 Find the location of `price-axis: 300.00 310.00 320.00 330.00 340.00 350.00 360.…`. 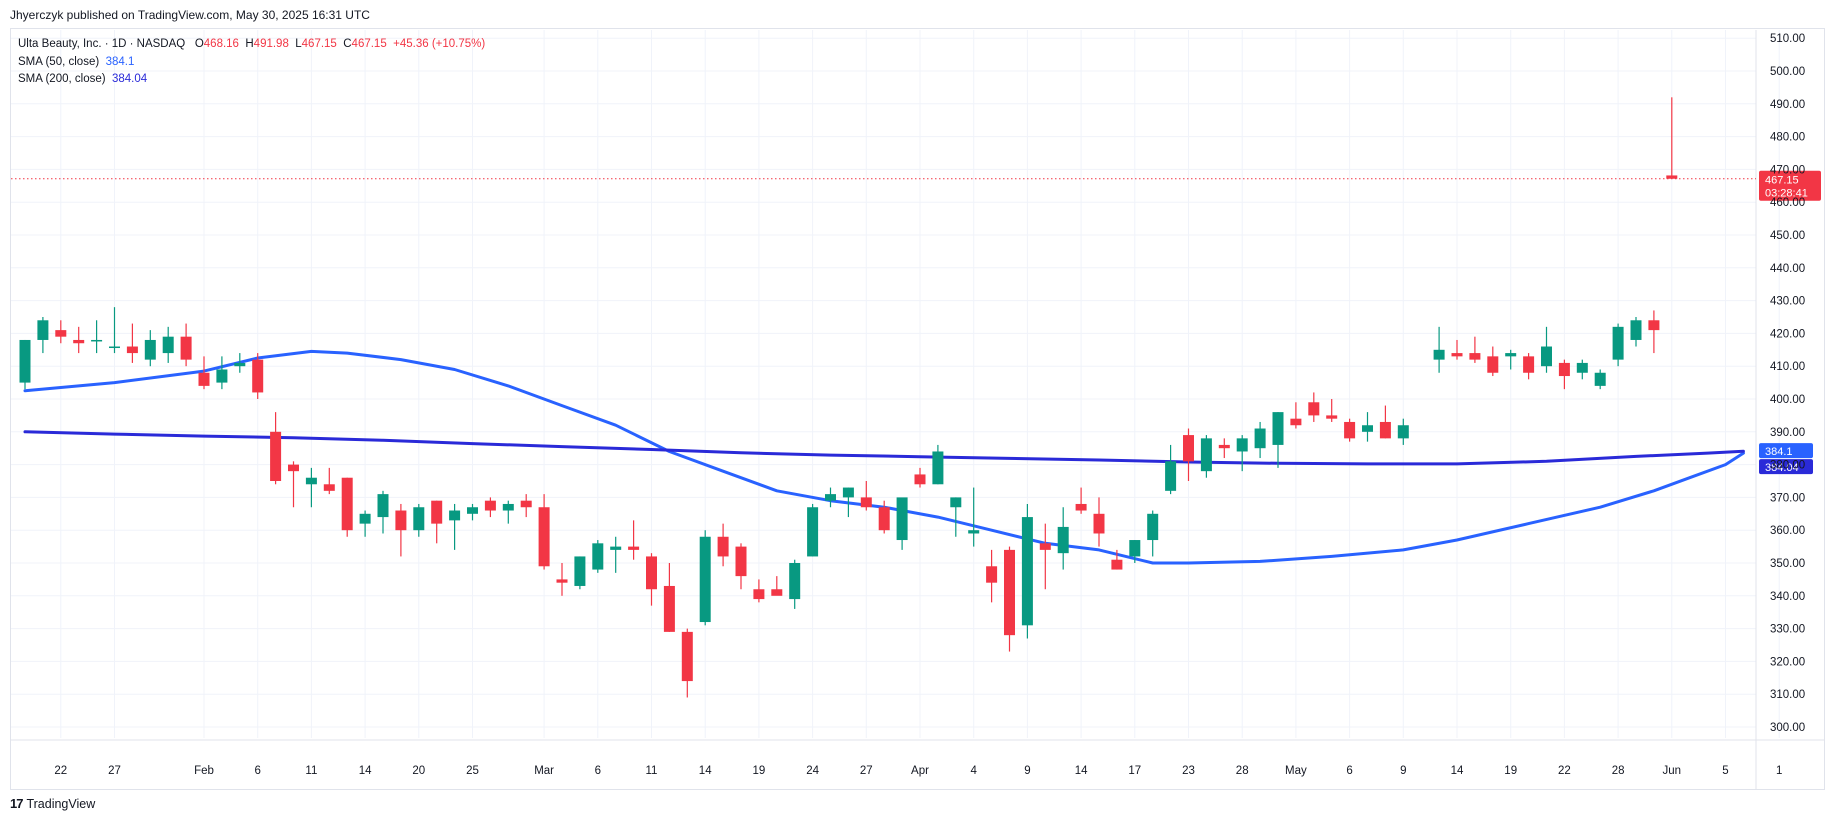

price-axis: 300.00 310.00 320.00 330.00 340.00 350.00 360.… is located at coordinates (1787, 383).